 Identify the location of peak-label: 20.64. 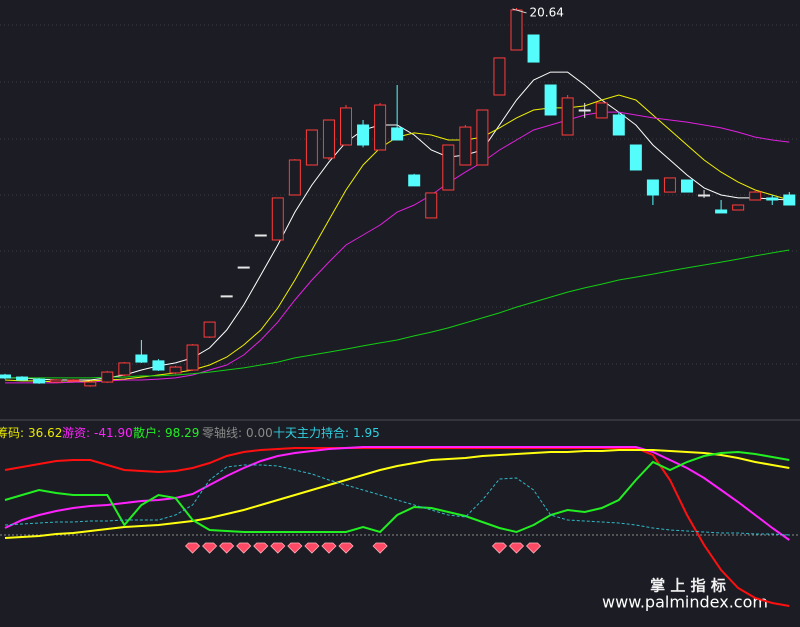
(547, 12).